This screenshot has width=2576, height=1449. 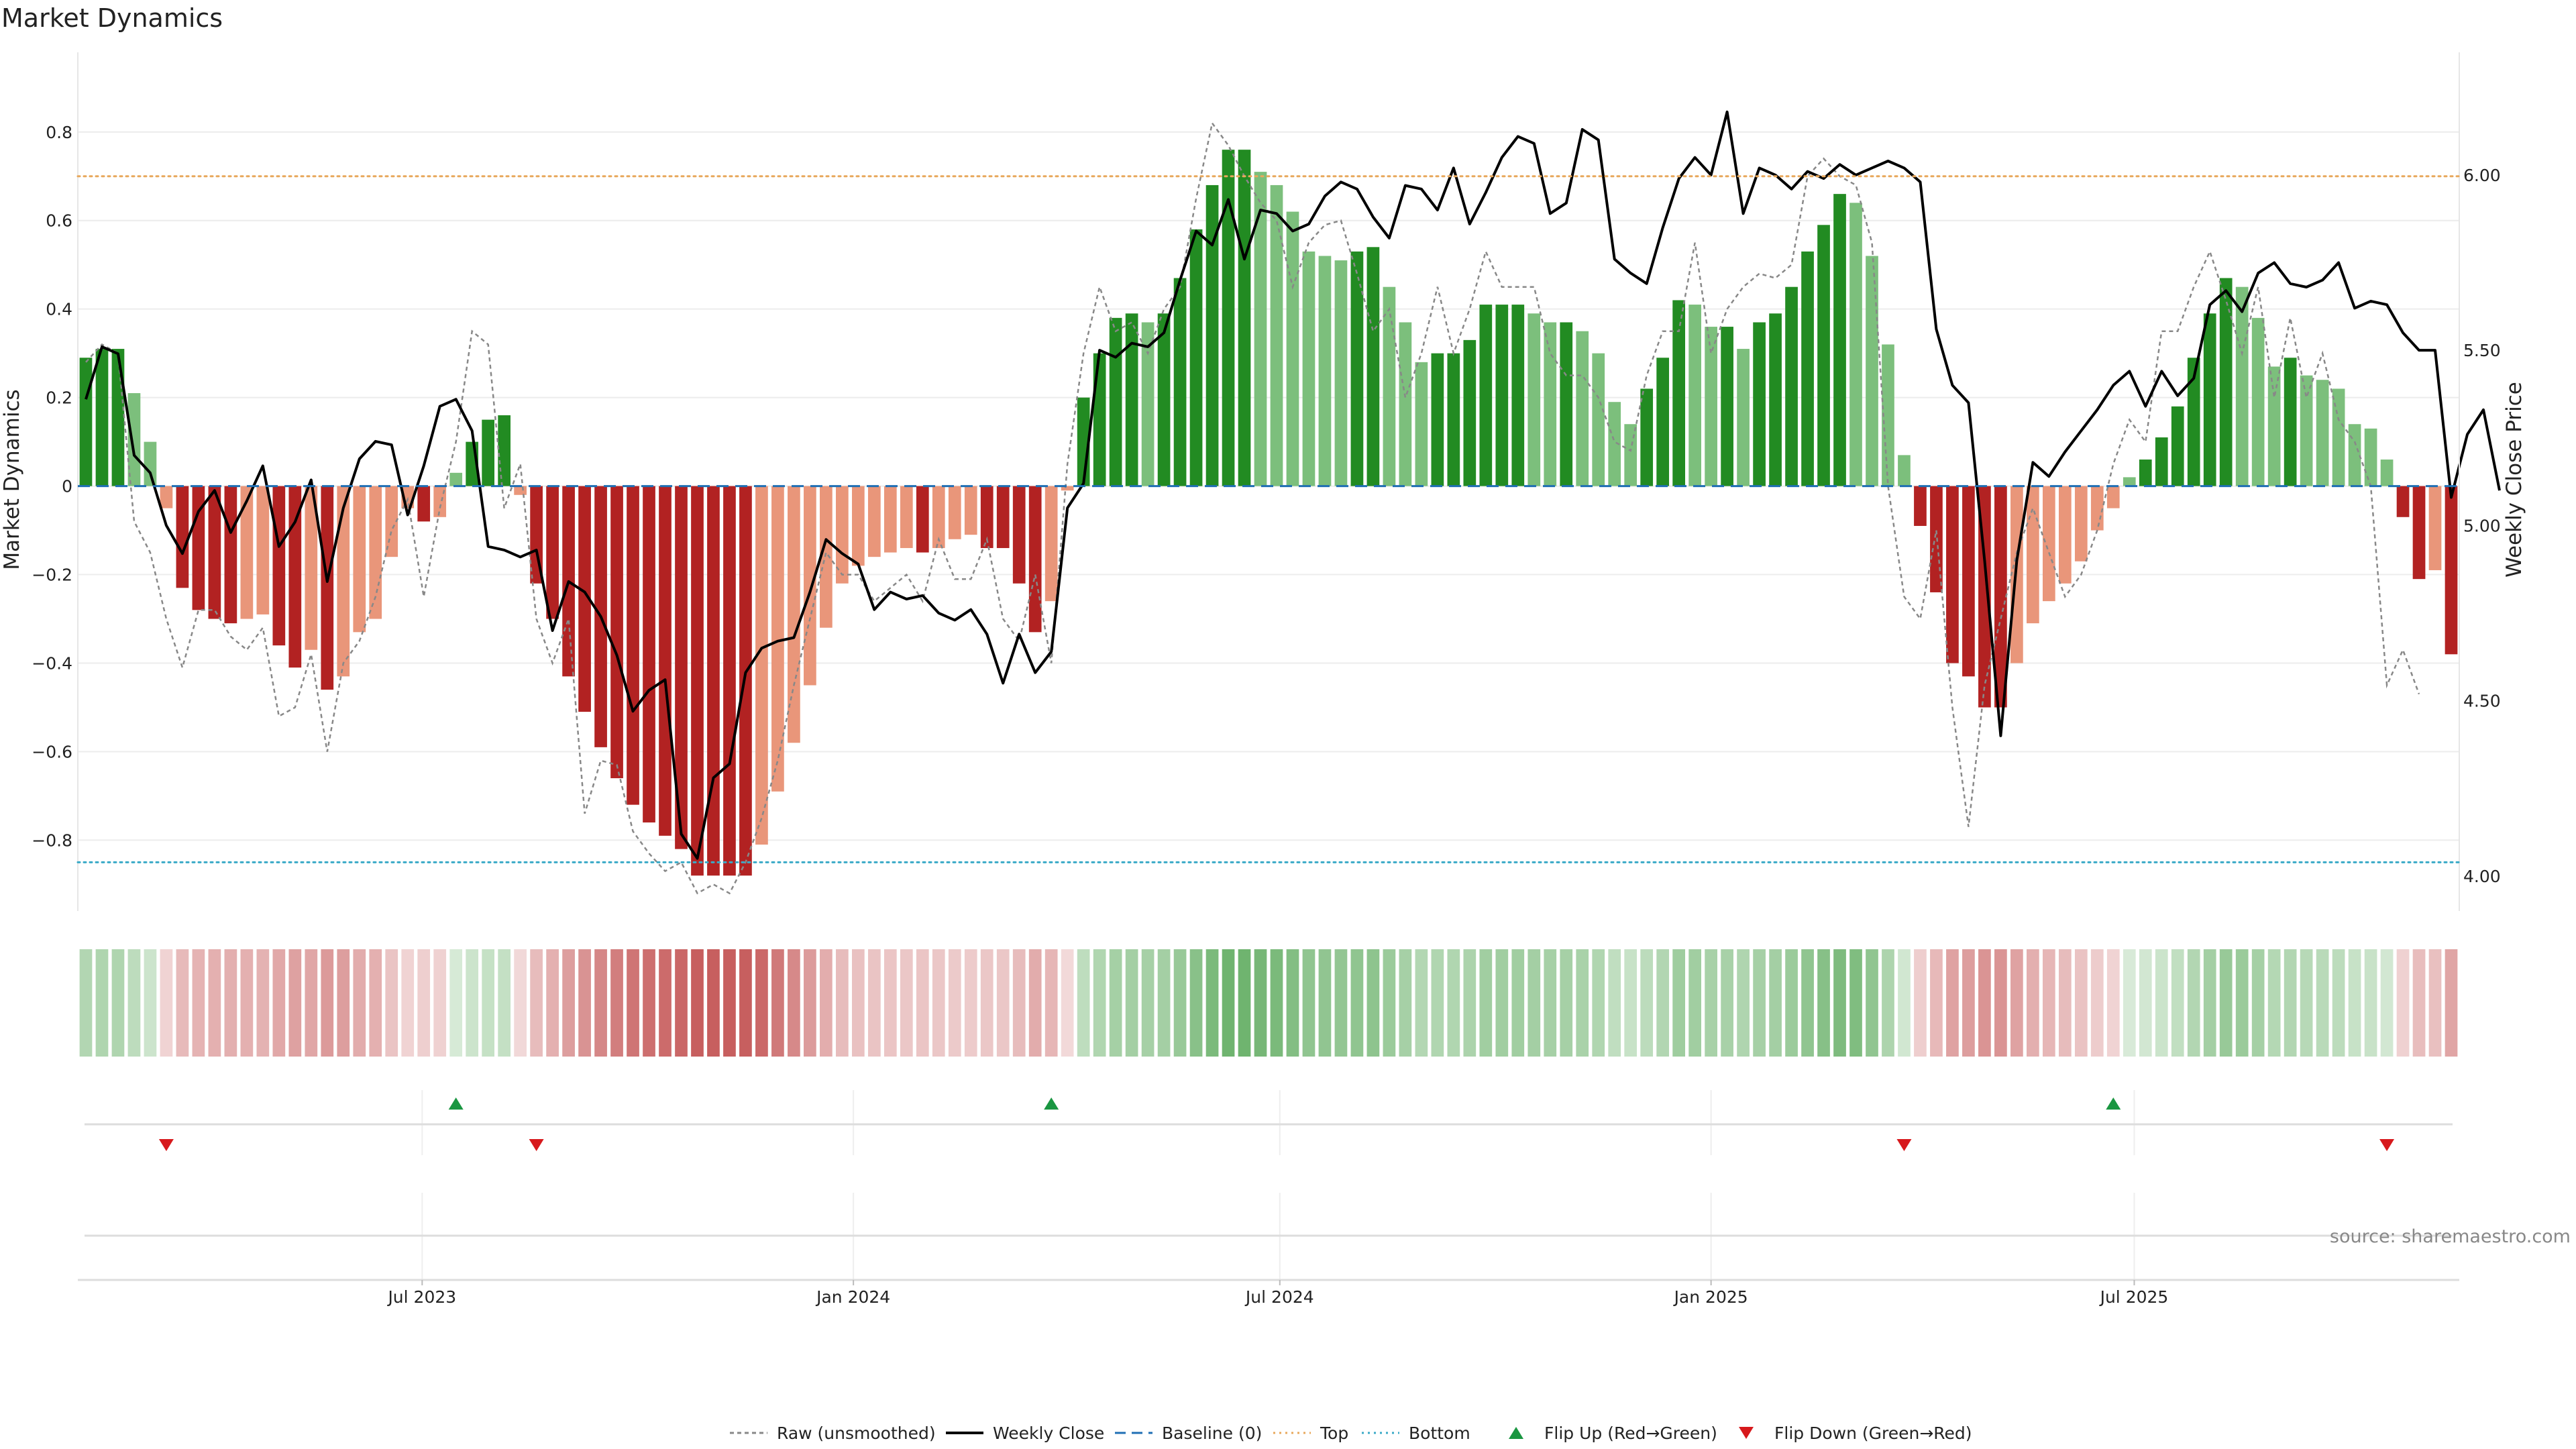 I want to click on left-tick-label: −0.2, so click(x=52, y=575).